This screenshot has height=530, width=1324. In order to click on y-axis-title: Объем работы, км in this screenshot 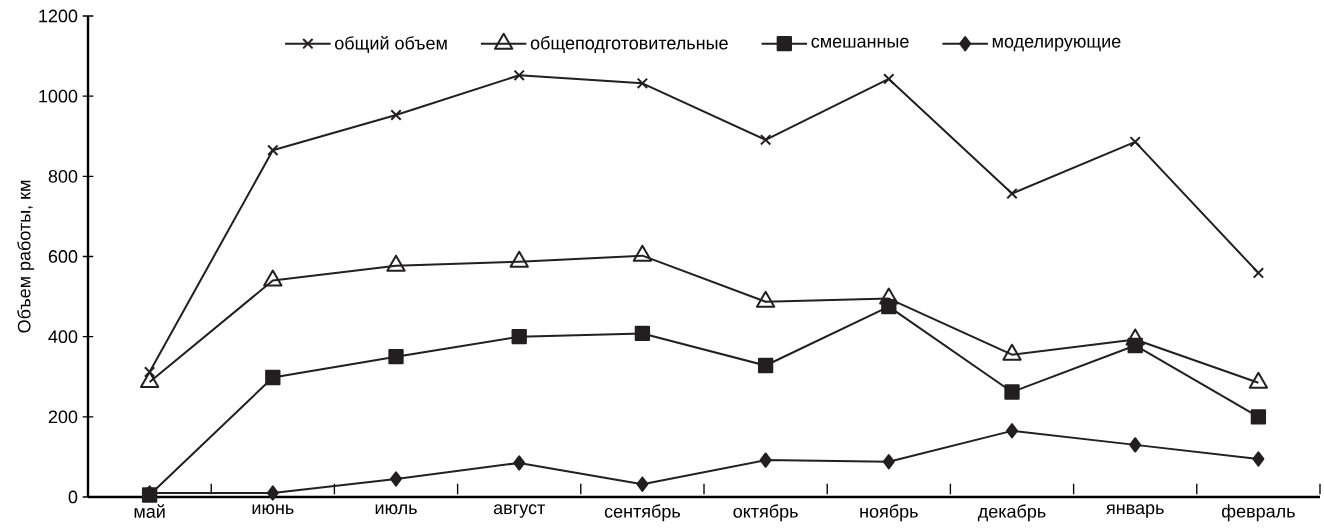, I will do `click(26, 256)`.